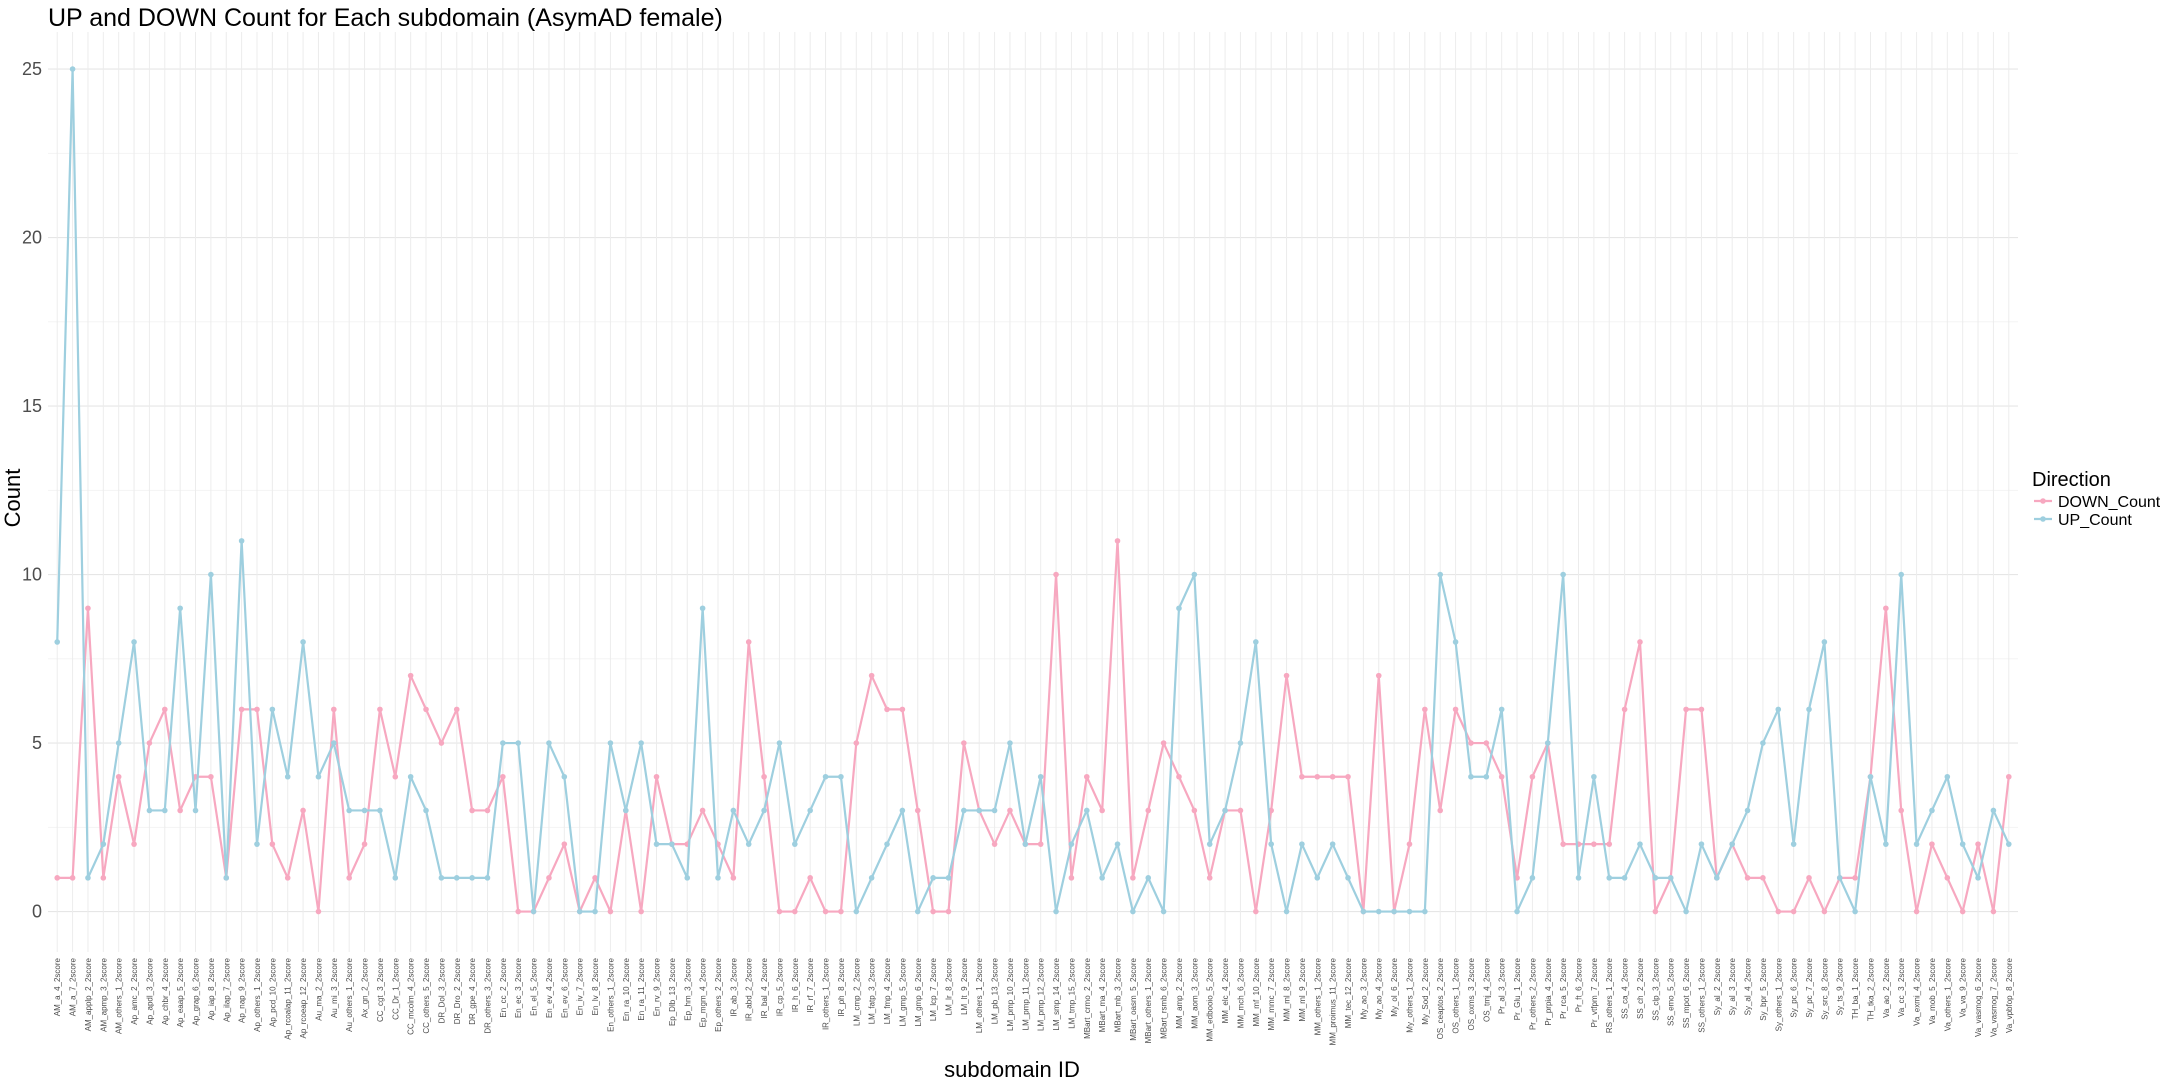 The height and width of the screenshot is (1080, 2160). I want to click on x-tick-label: OS_others_1_2score, so click(1456, 995).